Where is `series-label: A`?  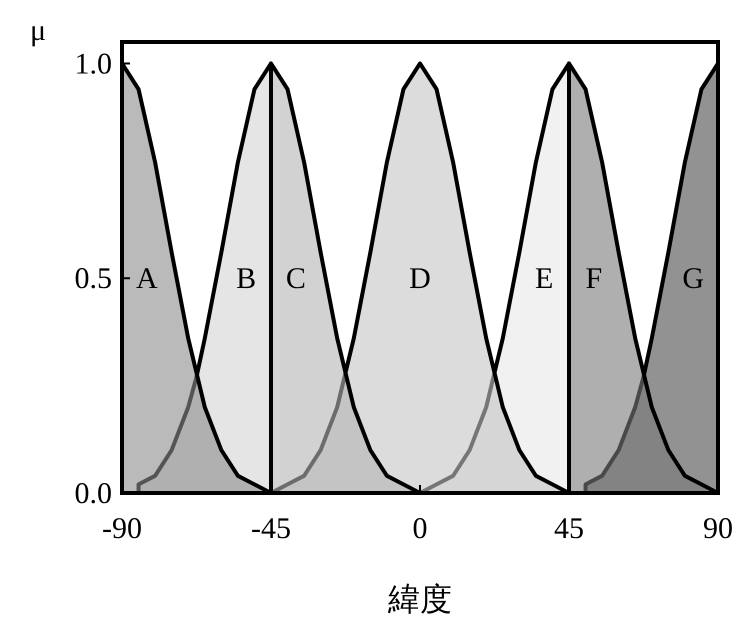
series-label: A is located at coordinates (147, 279).